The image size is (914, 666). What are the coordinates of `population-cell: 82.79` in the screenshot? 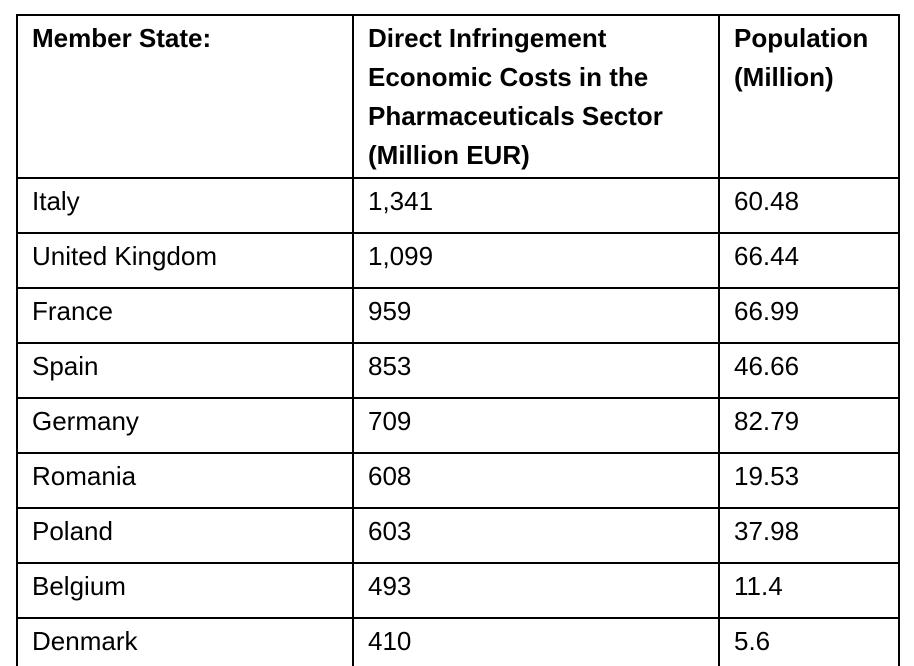 It's located at (809, 425).